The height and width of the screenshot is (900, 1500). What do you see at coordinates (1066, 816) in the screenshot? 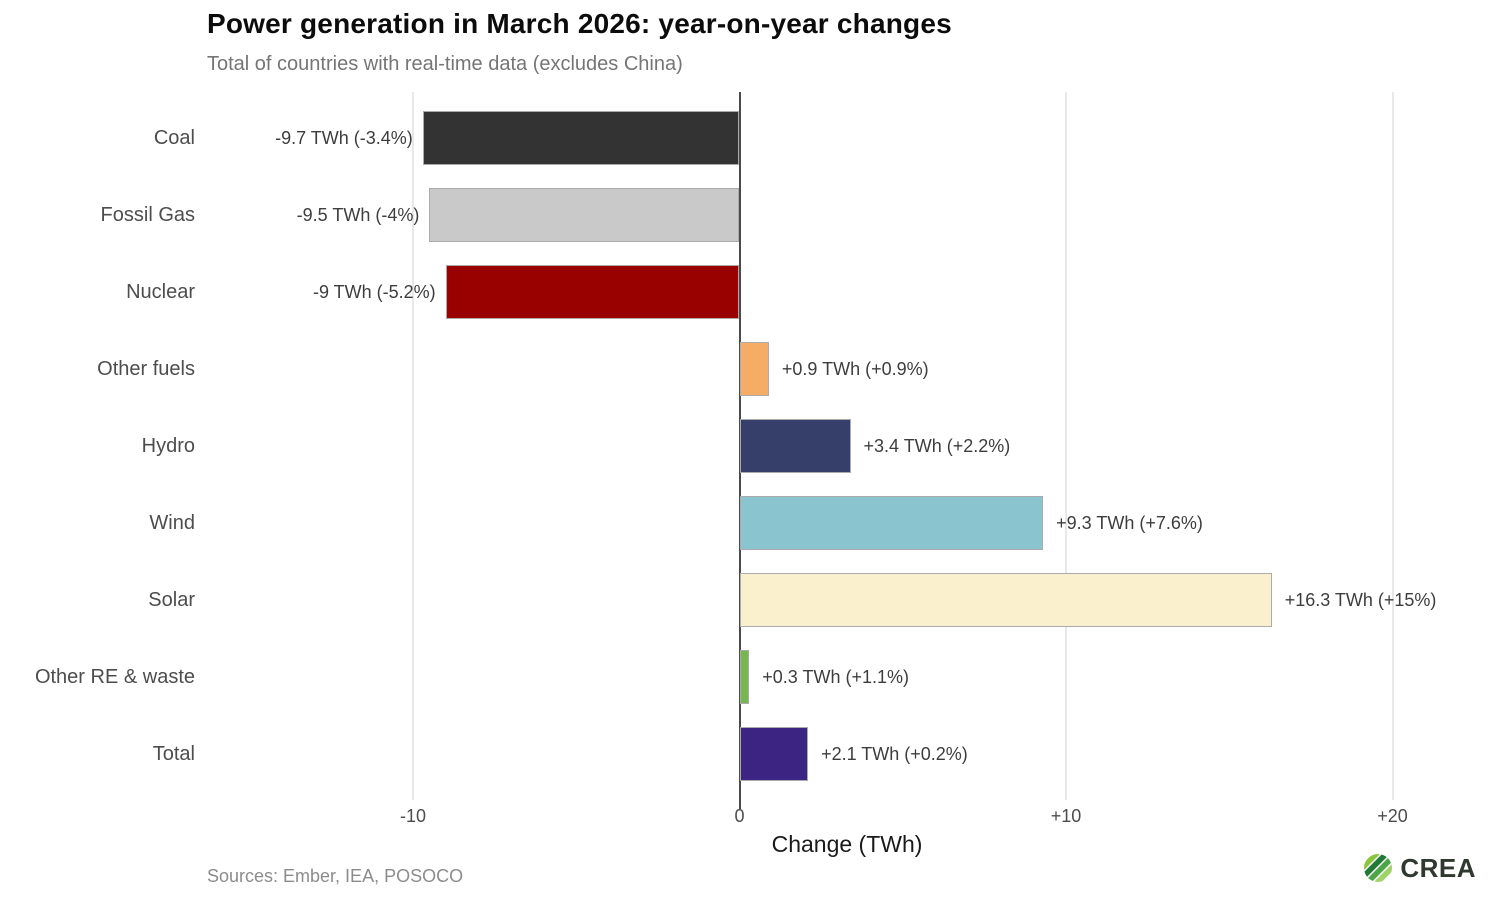
I see `x-tick-label: +10` at bounding box center [1066, 816].